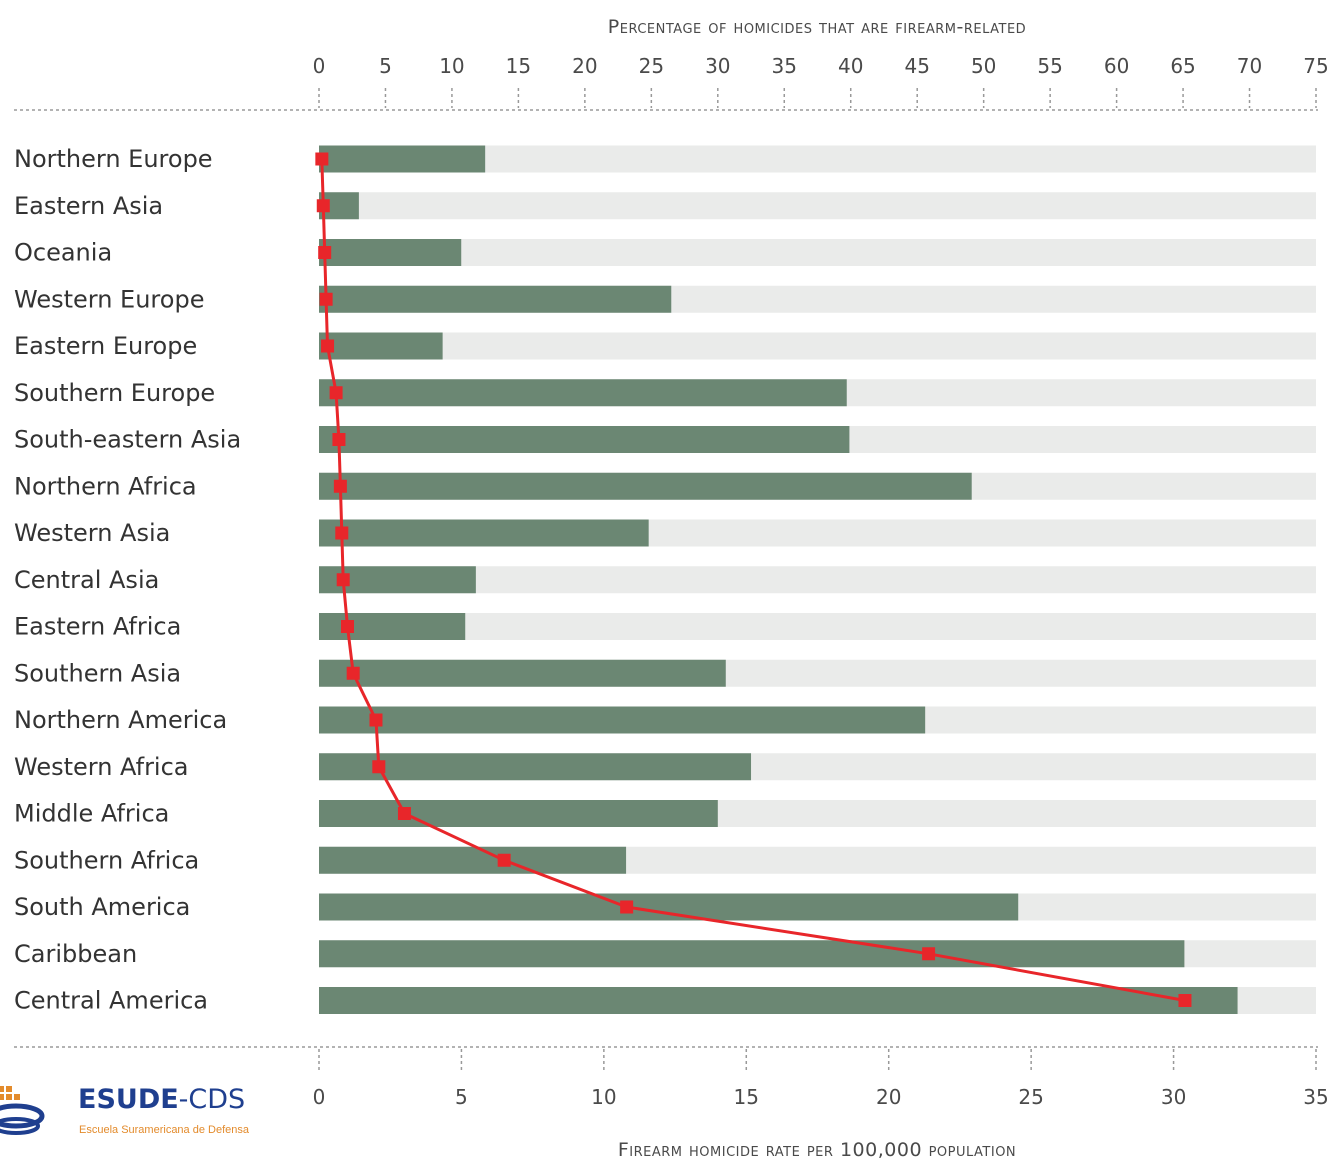 This screenshot has width=1332, height=1160. I want to click on region-label: Western Africa, so click(101, 767).